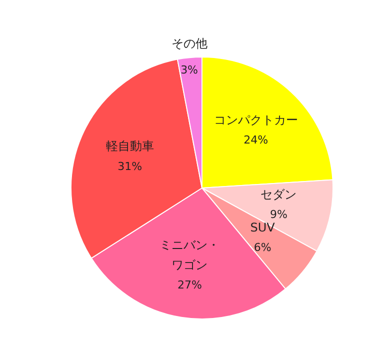 The image size is (378, 351). What do you see at coordinates (189, 285) in the screenshot?
I see `data-label: 27%` at bounding box center [189, 285].